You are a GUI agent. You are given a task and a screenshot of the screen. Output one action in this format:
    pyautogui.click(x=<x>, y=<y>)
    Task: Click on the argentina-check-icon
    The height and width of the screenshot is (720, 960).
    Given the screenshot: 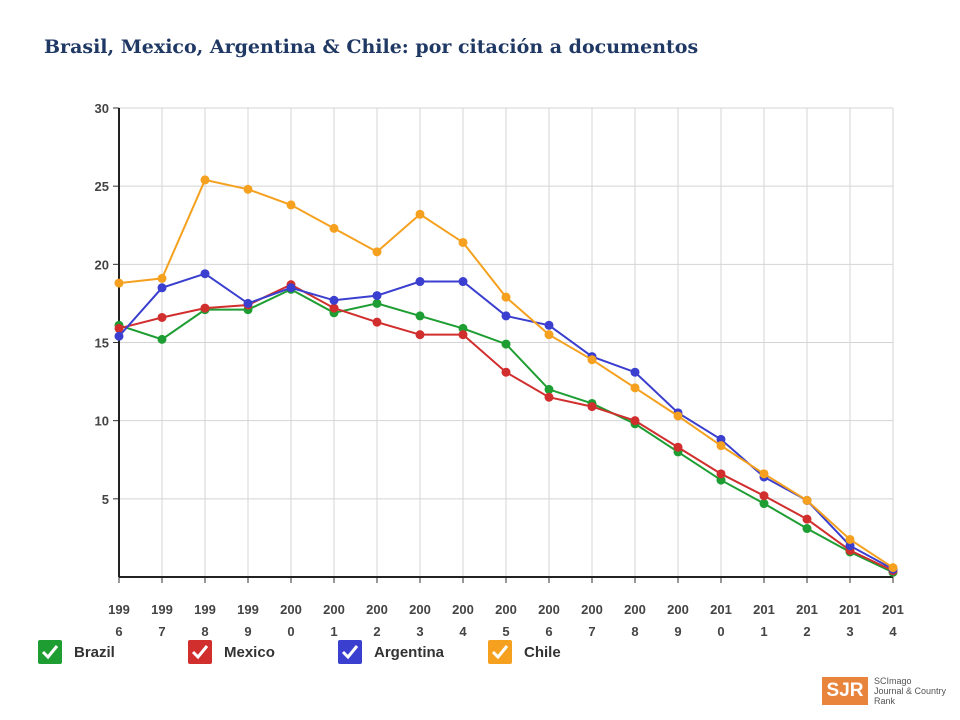 What is the action you would take?
    pyautogui.click(x=350, y=652)
    